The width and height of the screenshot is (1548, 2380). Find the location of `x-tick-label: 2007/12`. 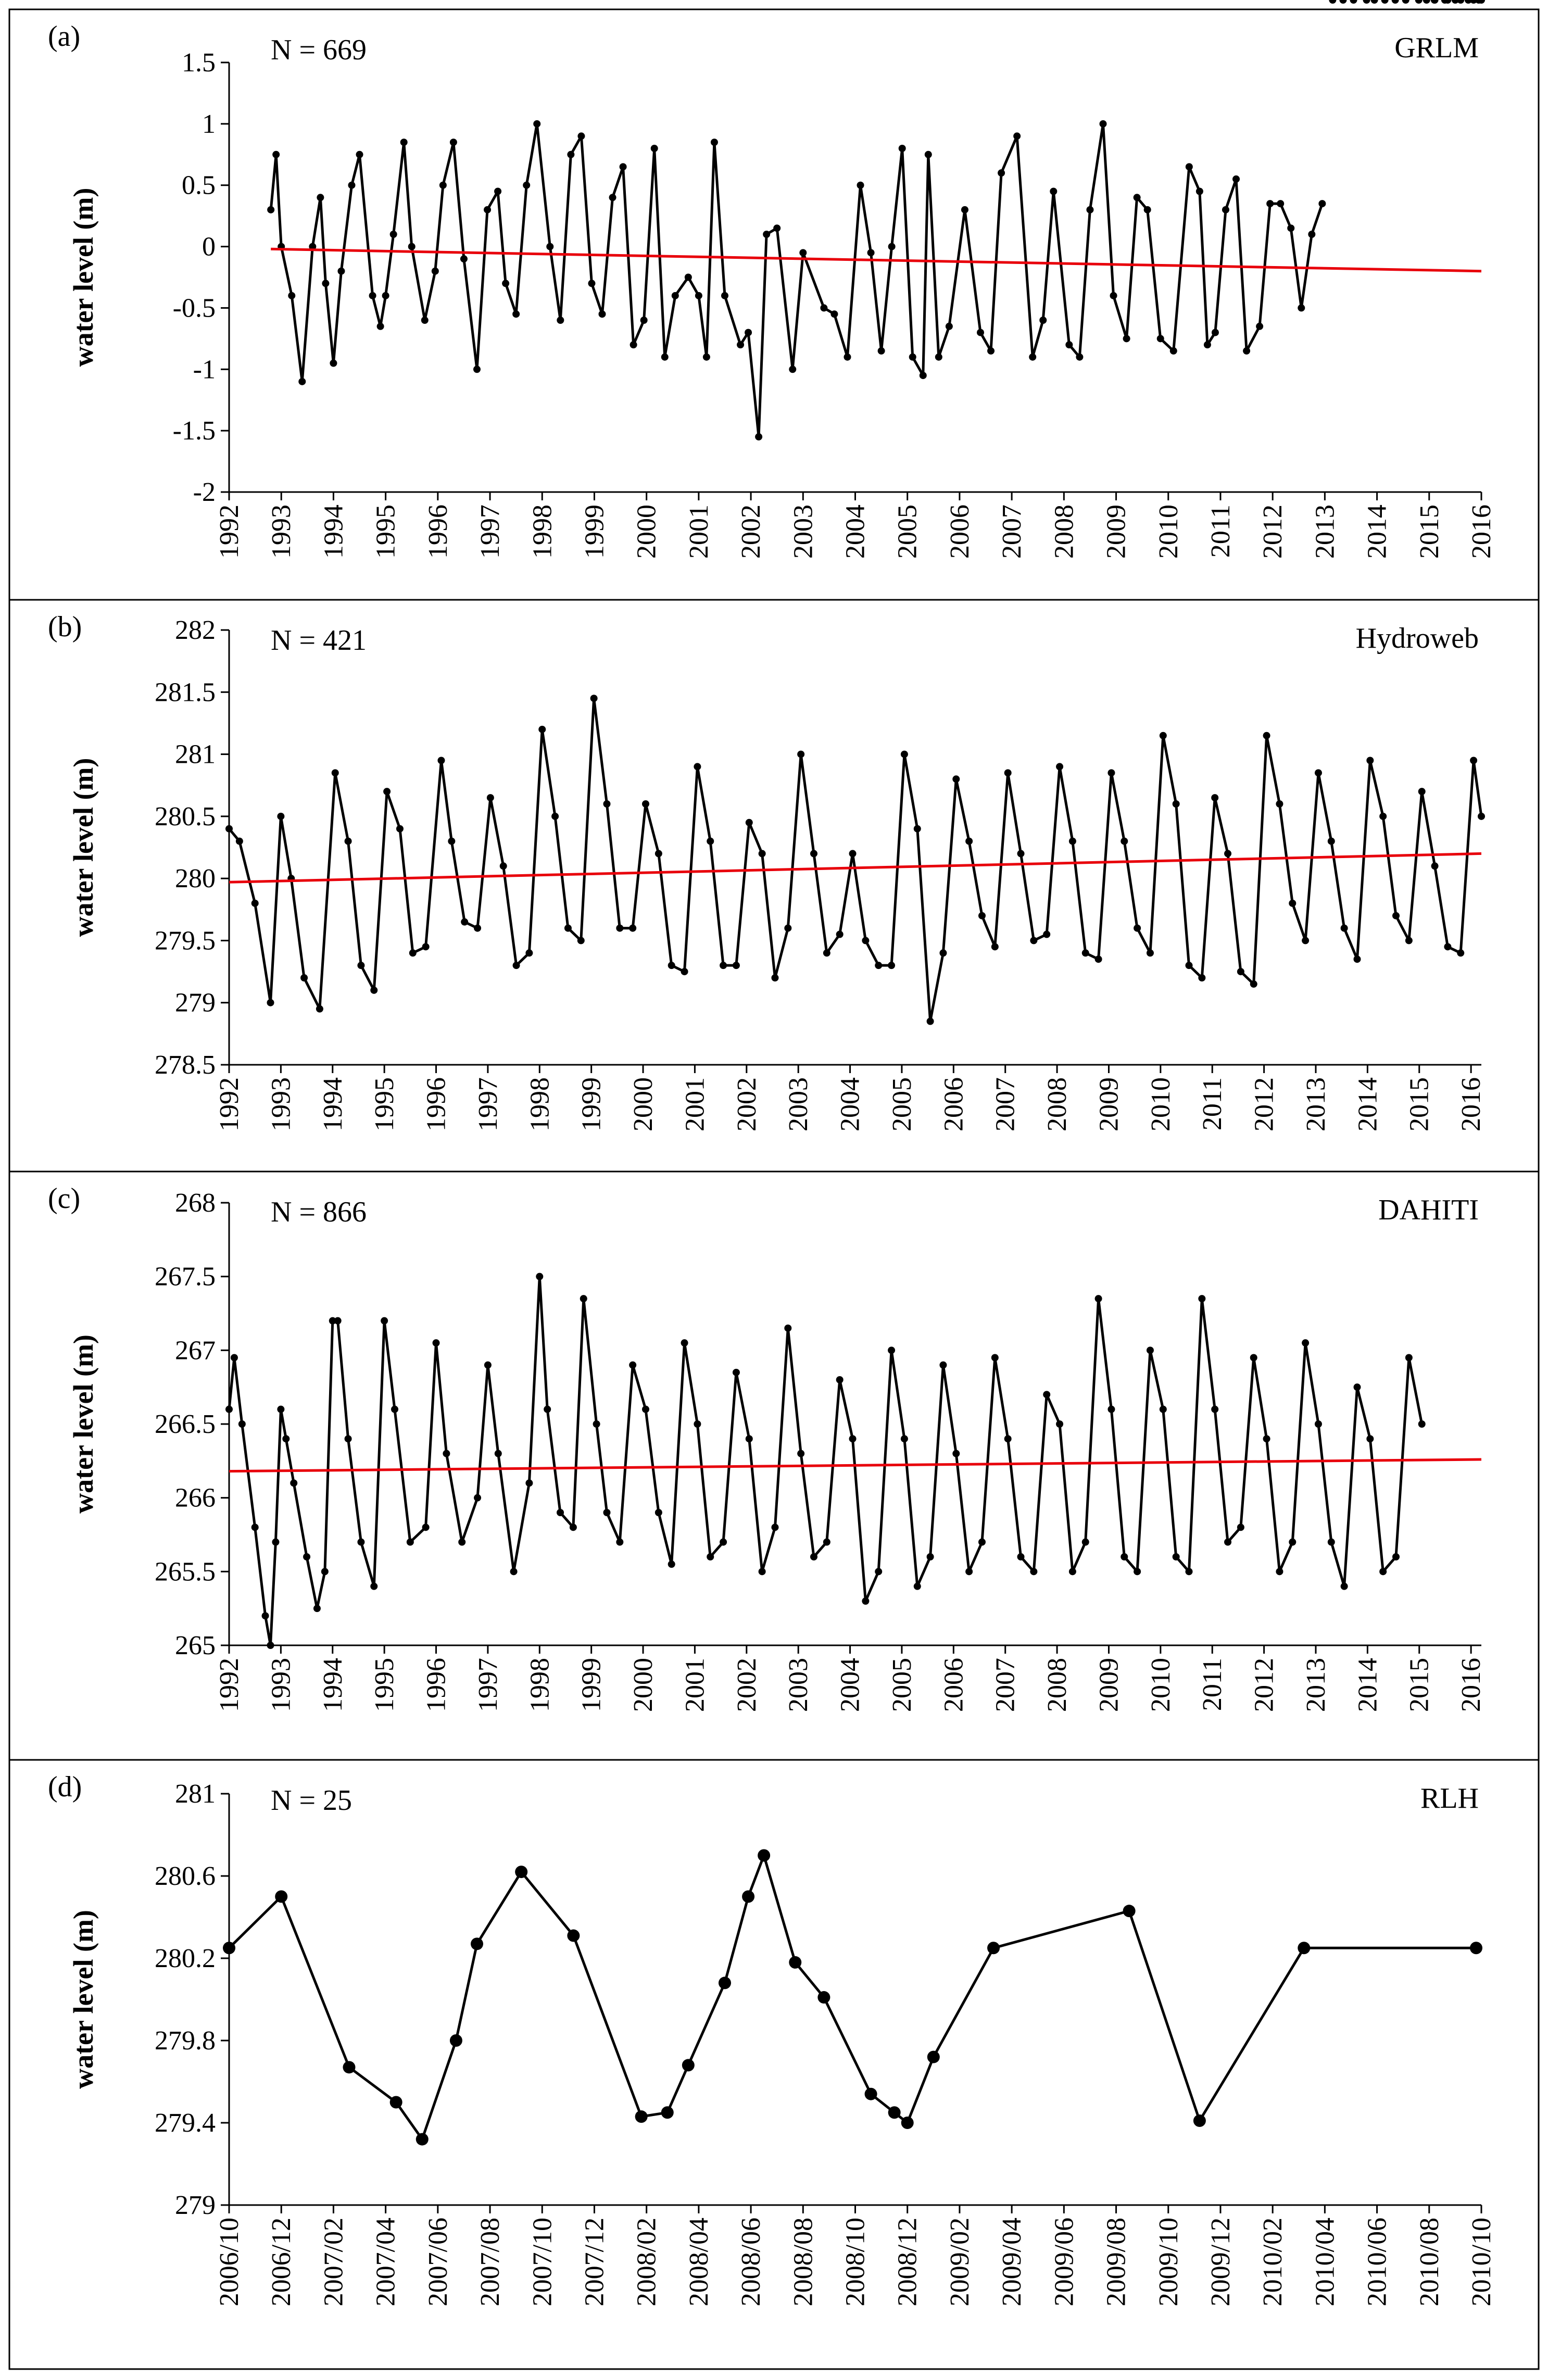

x-tick-label: 2007/12 is located at coordinates (595, 2262).